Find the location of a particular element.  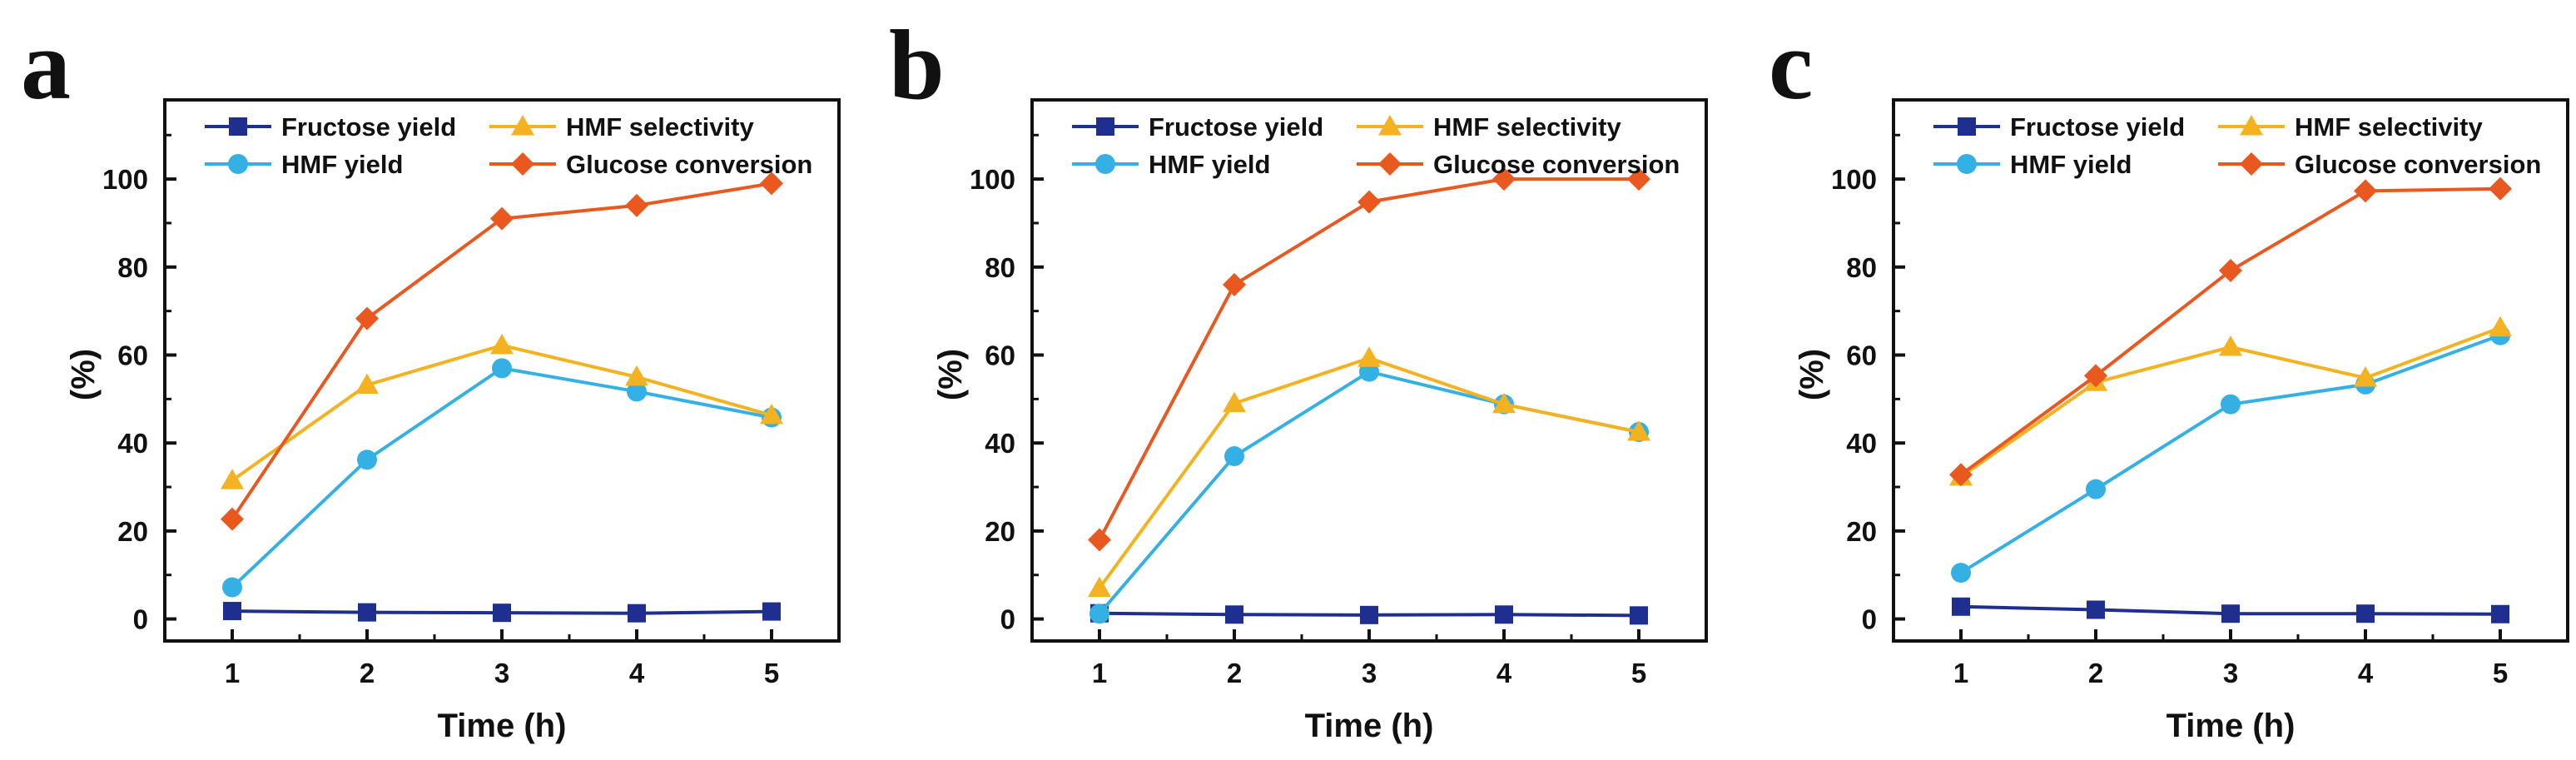

y-tick-label: 100 is located at coordinates (993, 179).